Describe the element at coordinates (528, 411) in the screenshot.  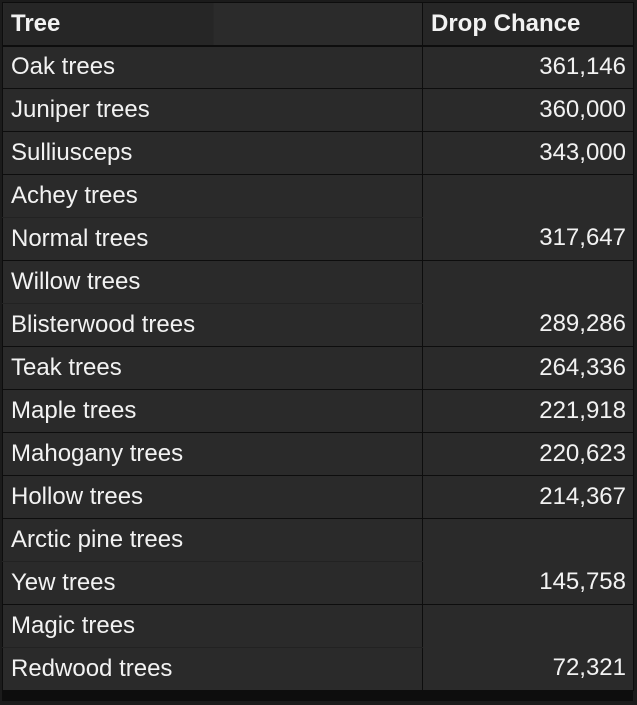
I see `drop-chance-value: 221,918` at that location.